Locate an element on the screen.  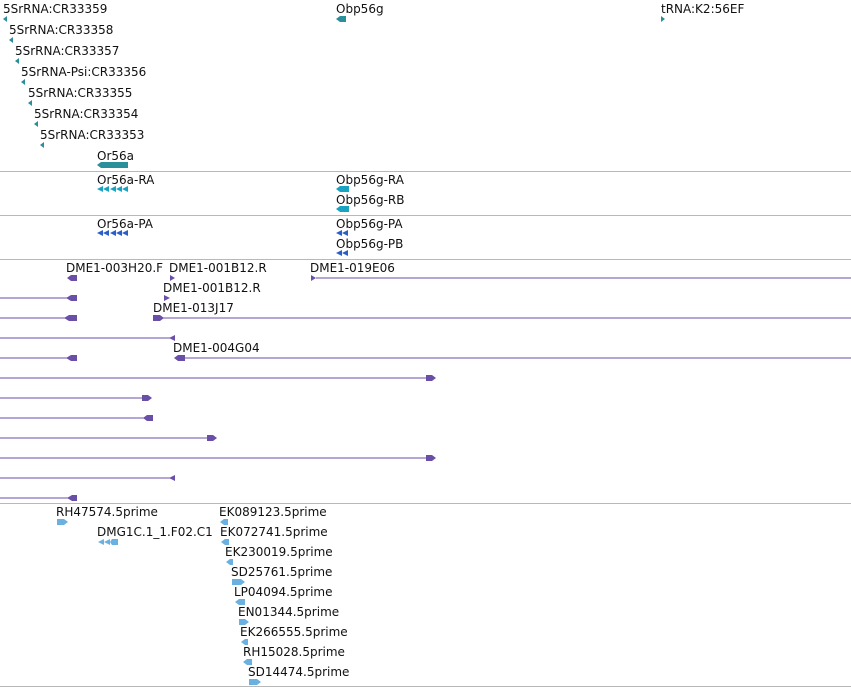
feature-label: DME1-003H20.F is located at coordinates (115, 268).